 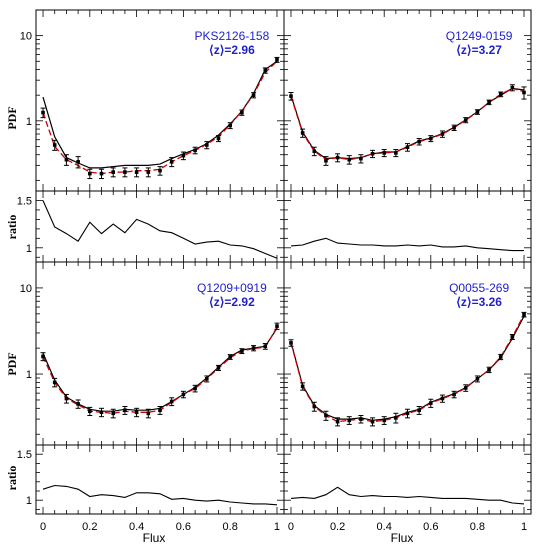 I want to click on mean-redshift: ⟨z⟩=3.26, so click(x=479, y=302).